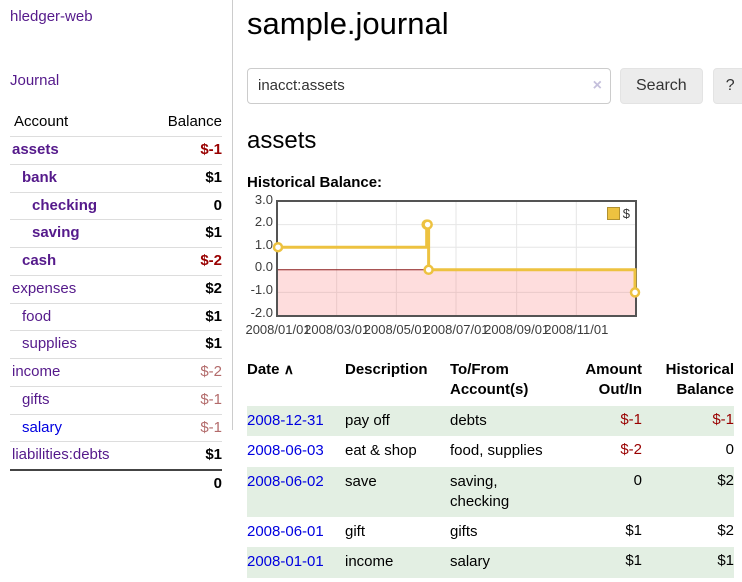 The width and height of the screenshot is (742, 582). I want to click on balance-column-header: Balance, so click(194, 121).